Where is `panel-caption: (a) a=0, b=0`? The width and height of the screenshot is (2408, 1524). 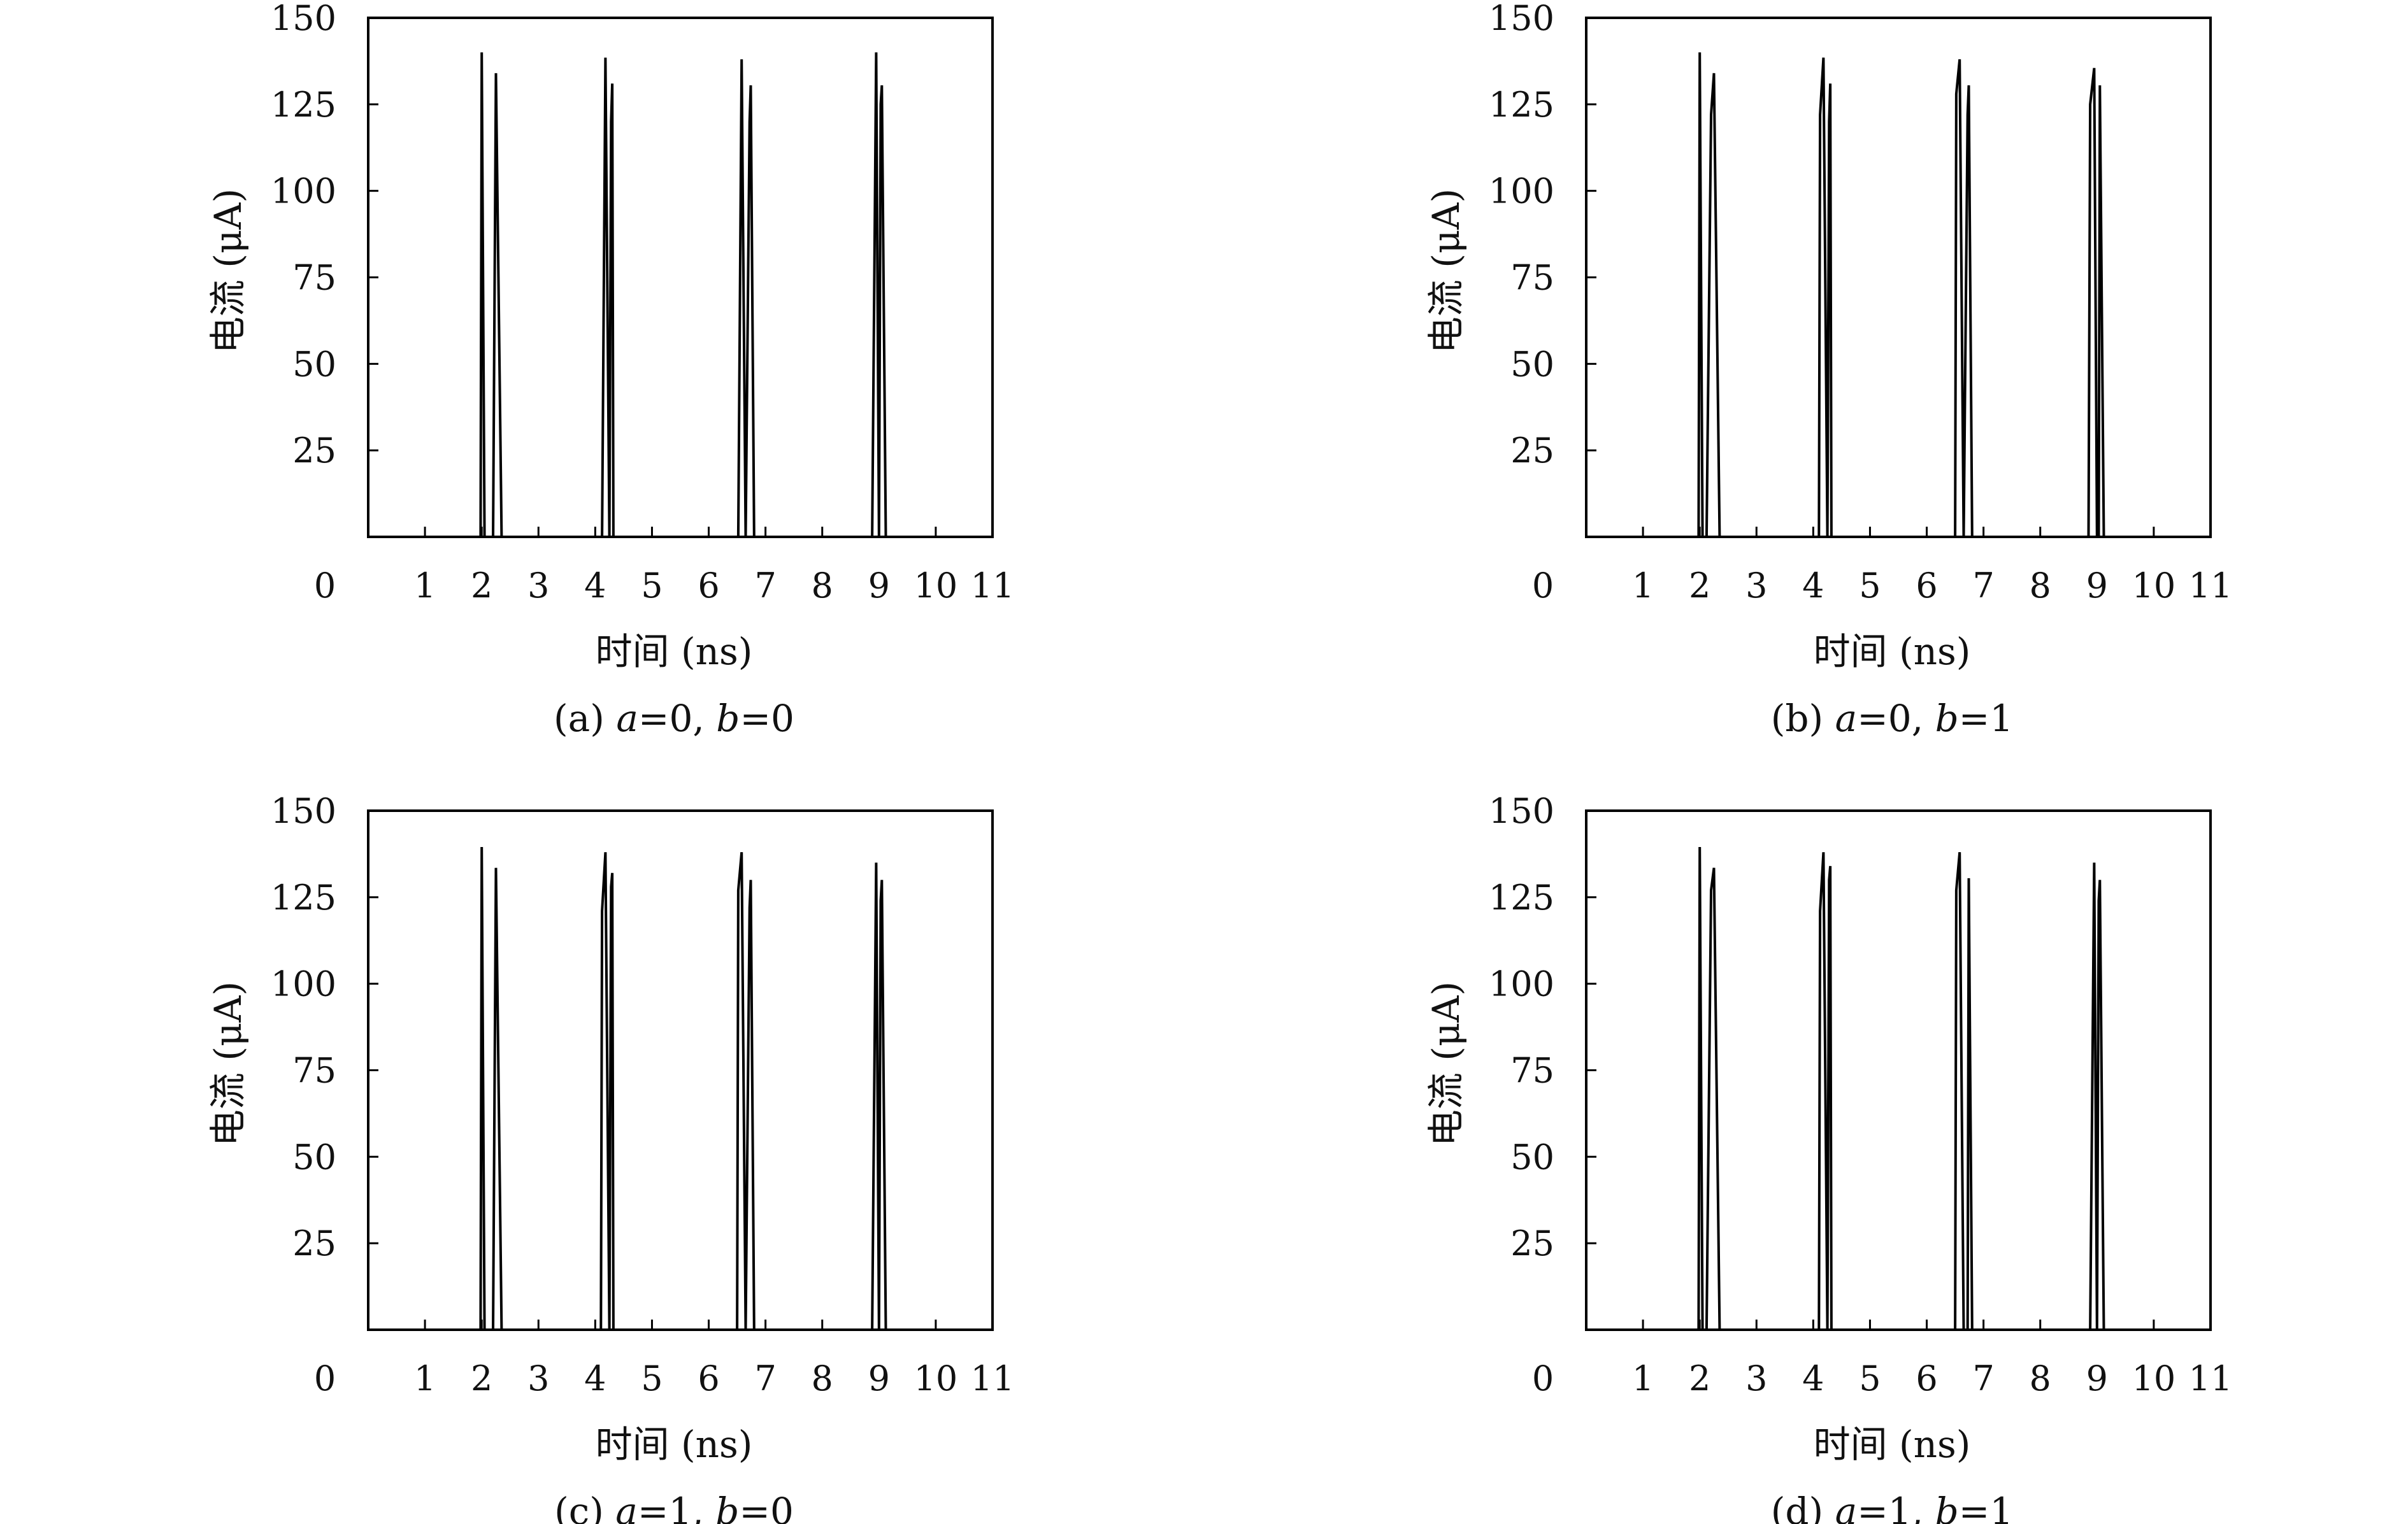
panel-caption: (a) a=0, b=0 is located at coordinates (674, 718).